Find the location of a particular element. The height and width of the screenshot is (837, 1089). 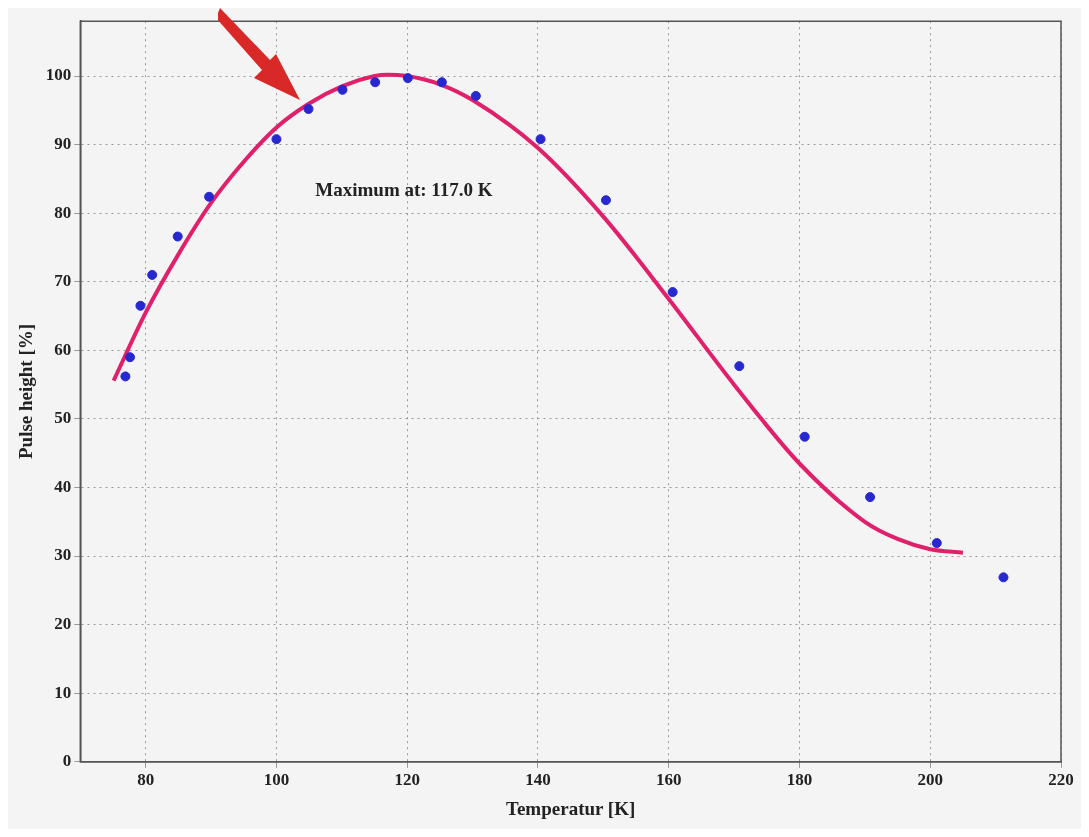

x-tick-label: 200 is located at coordinates (930, 780).